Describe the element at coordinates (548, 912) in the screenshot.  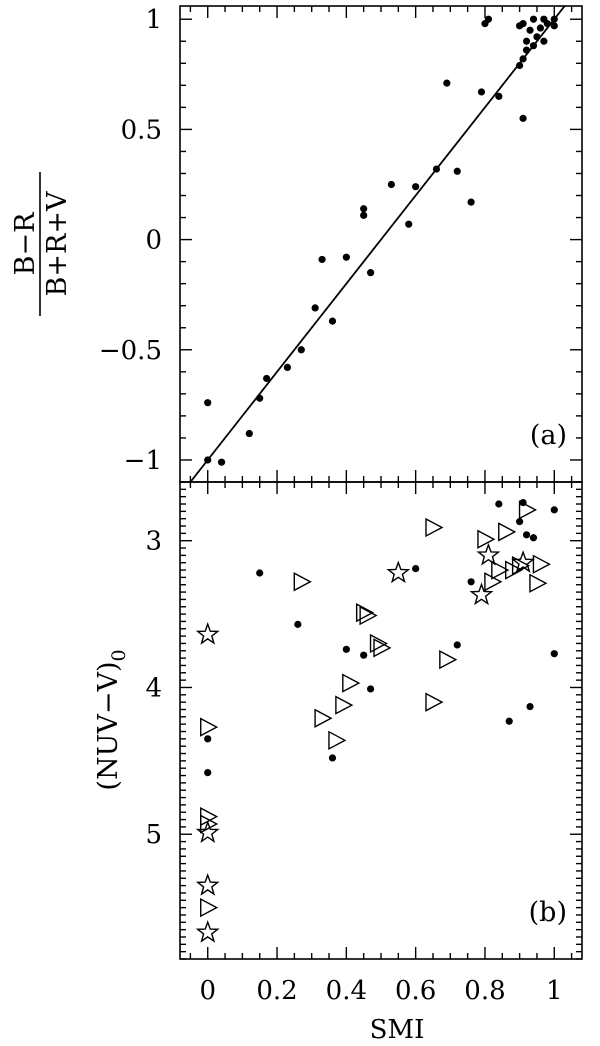
I see `panel-b-label: (b)` at that location.